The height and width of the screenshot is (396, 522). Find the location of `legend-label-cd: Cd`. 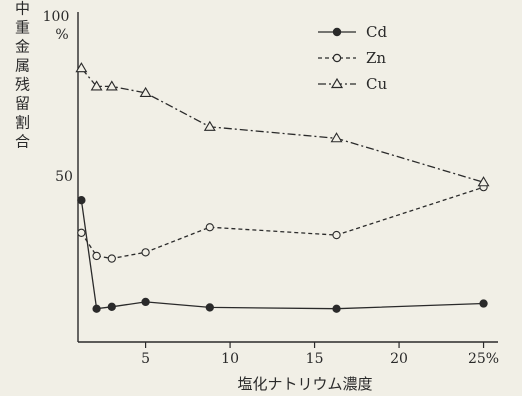

legend-label-cd: Cd is located at coordinates (376, 32).